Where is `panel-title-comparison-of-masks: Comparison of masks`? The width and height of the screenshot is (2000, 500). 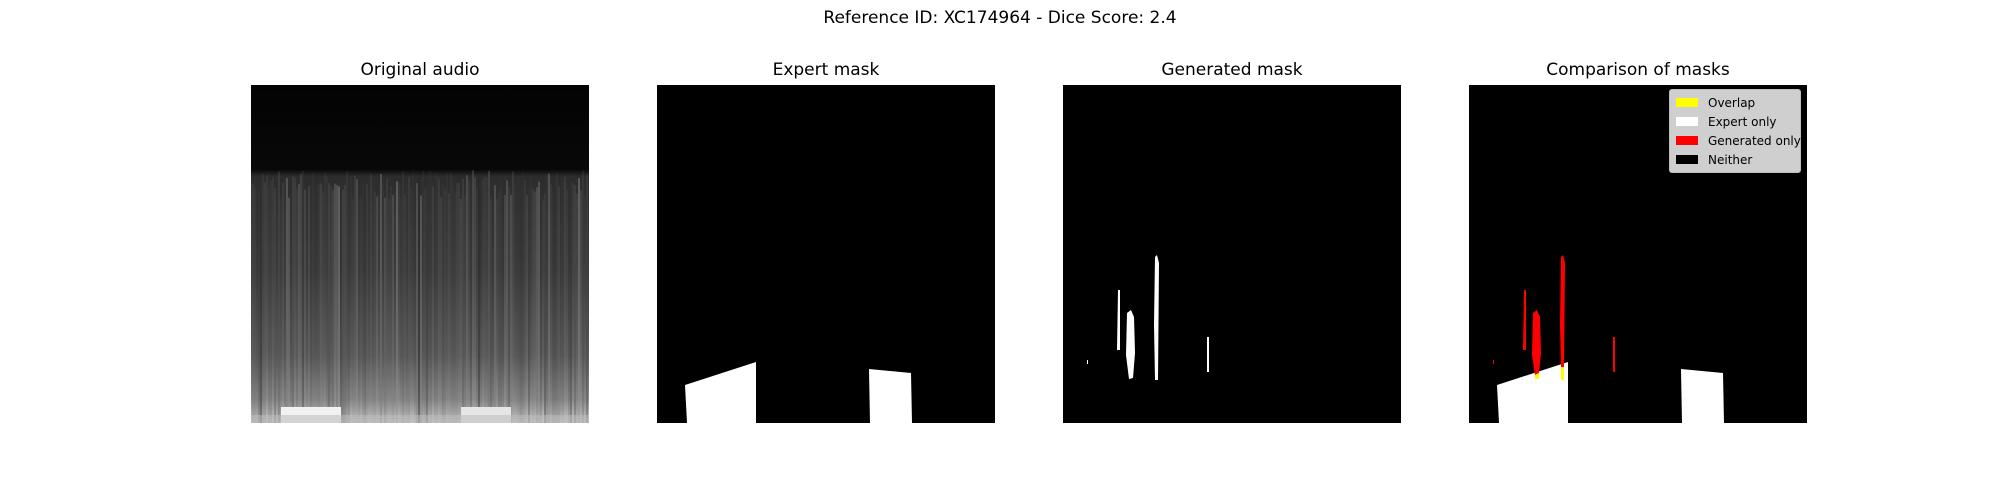
panel-title-comparison-of-masks: Comparison of masks is located at coordinates (1638, 70).